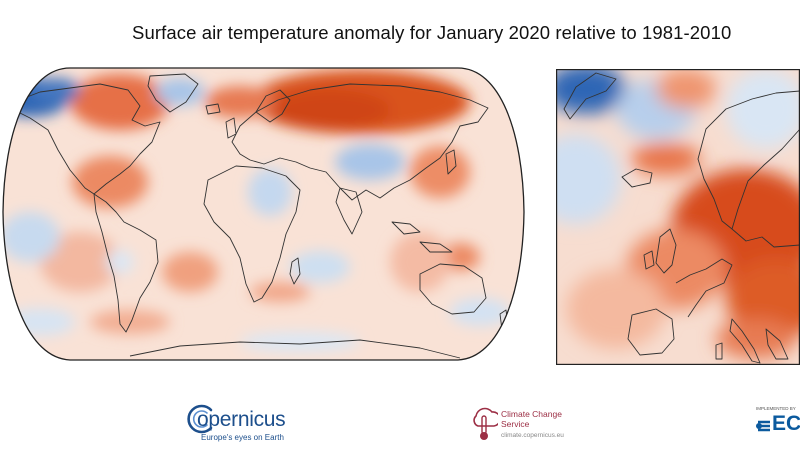 The width and height of the screenshot is (800, 450). I want to click on c3s-name: Climate Change Service, so click(531, 419).